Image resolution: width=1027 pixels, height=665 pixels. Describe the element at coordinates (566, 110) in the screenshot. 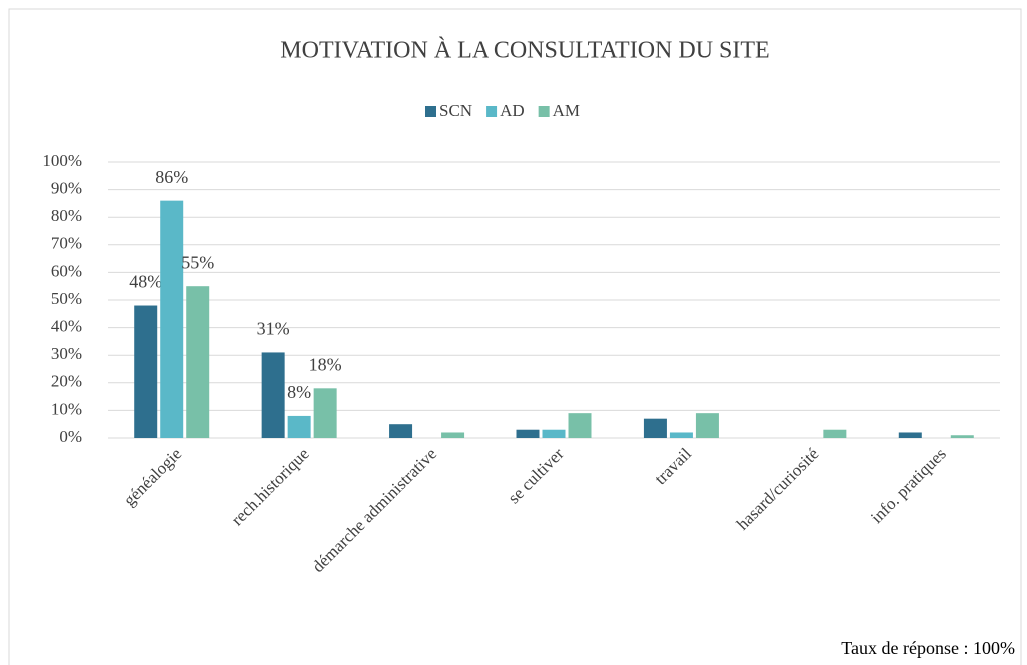

I see `legend-label: AM` at that location.